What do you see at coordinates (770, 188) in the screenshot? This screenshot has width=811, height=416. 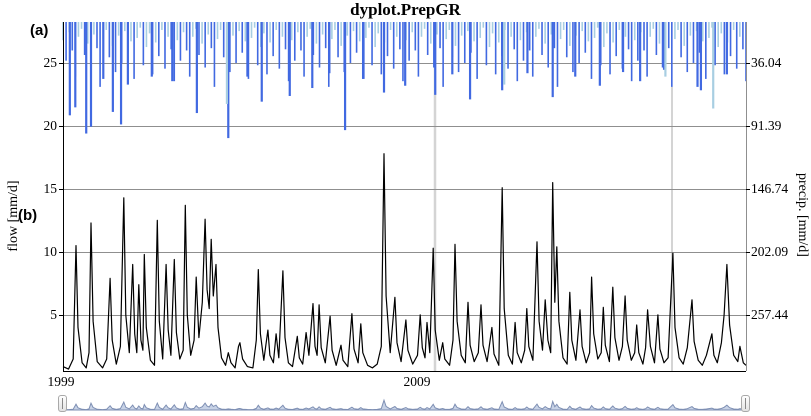 I see `right-axis-tick: 146.74` at bounding box center [770, 188].